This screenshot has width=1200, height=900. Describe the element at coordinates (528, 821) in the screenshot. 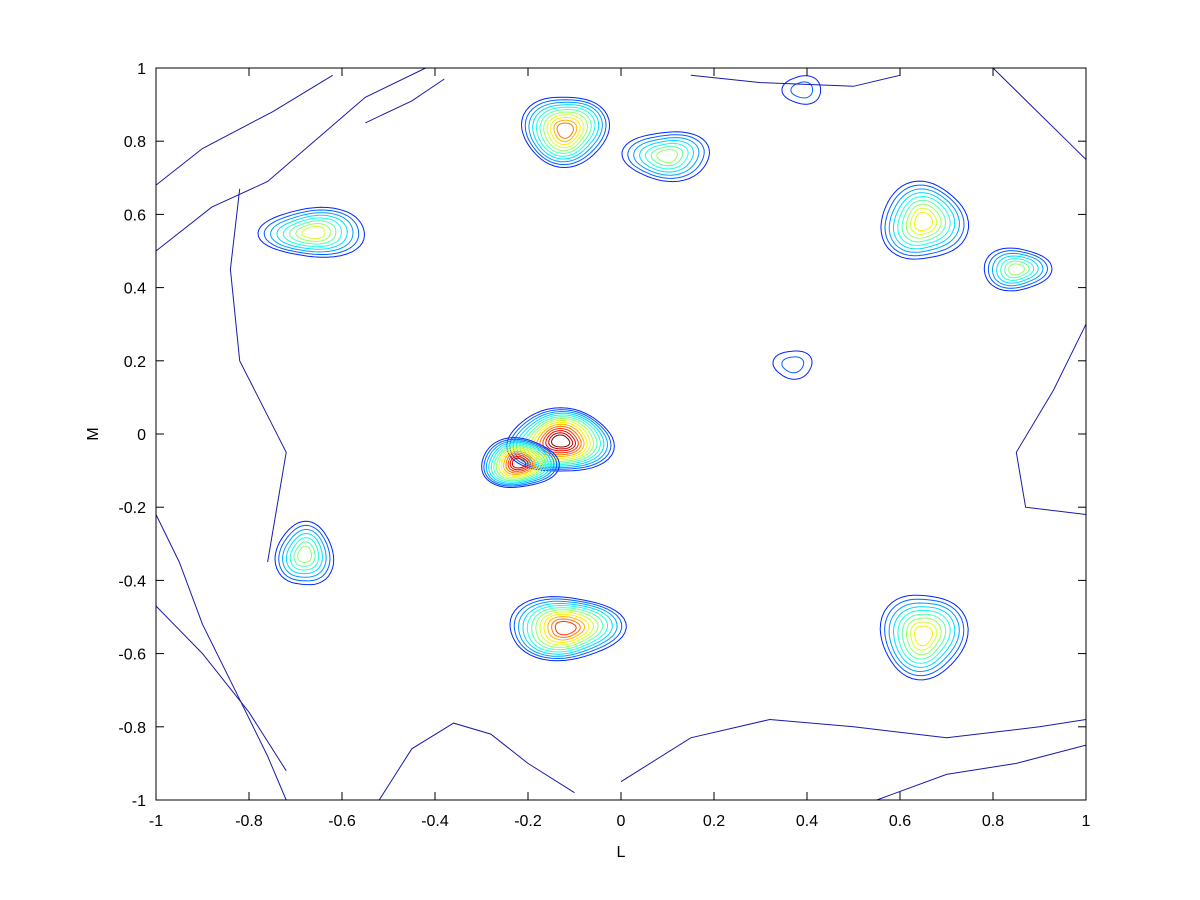

I see `x-tick-label: -0.2` at that location.